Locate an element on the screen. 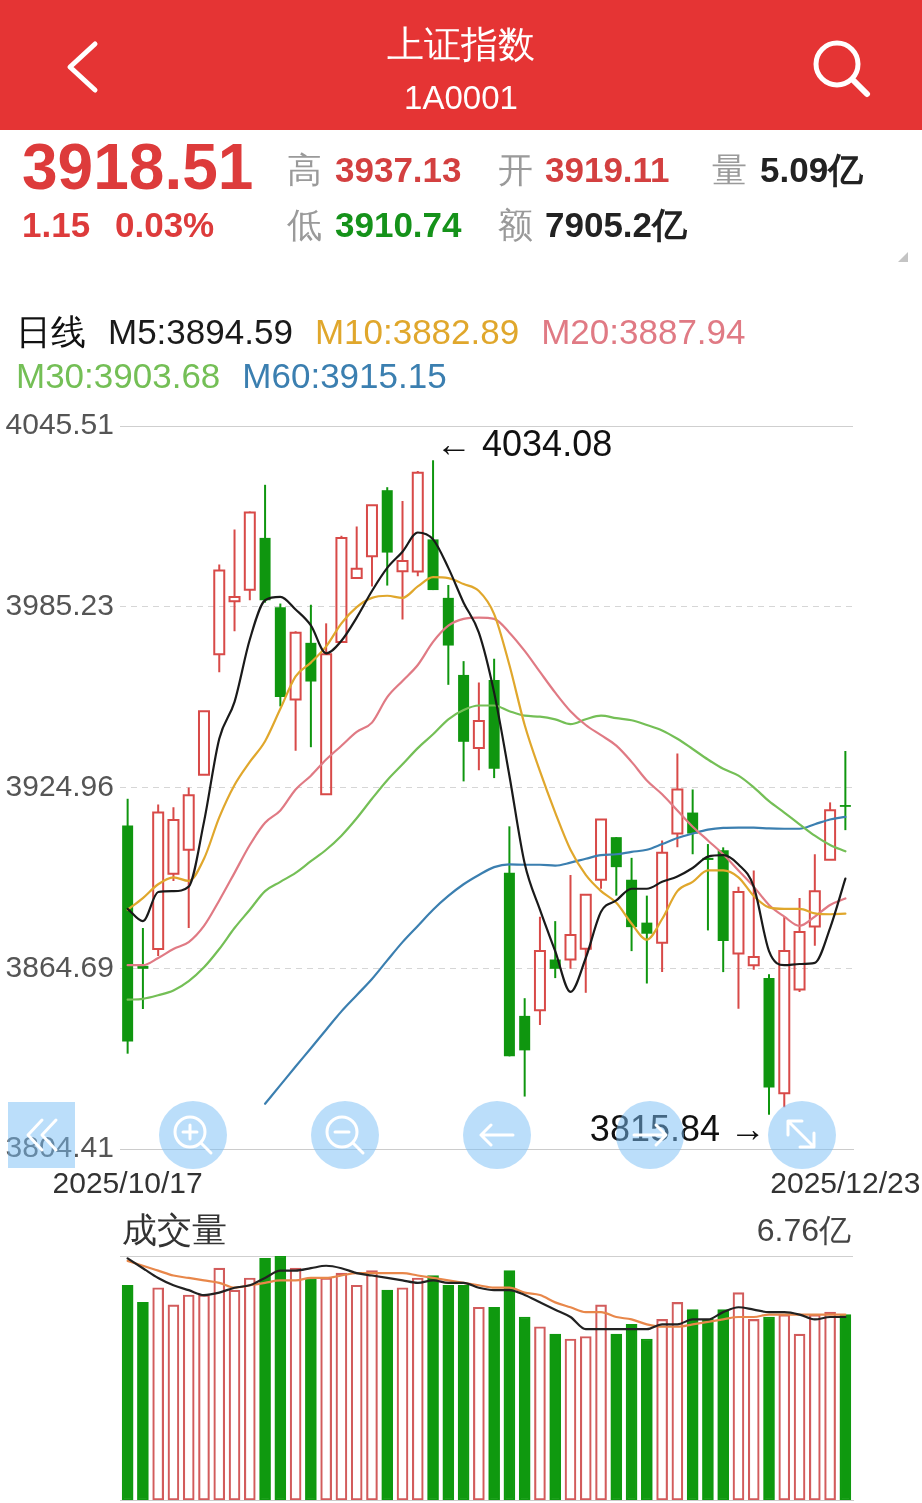 The height and width of the screenshot is (1503, 922). text: 量 is located at coordinates (729, 170).